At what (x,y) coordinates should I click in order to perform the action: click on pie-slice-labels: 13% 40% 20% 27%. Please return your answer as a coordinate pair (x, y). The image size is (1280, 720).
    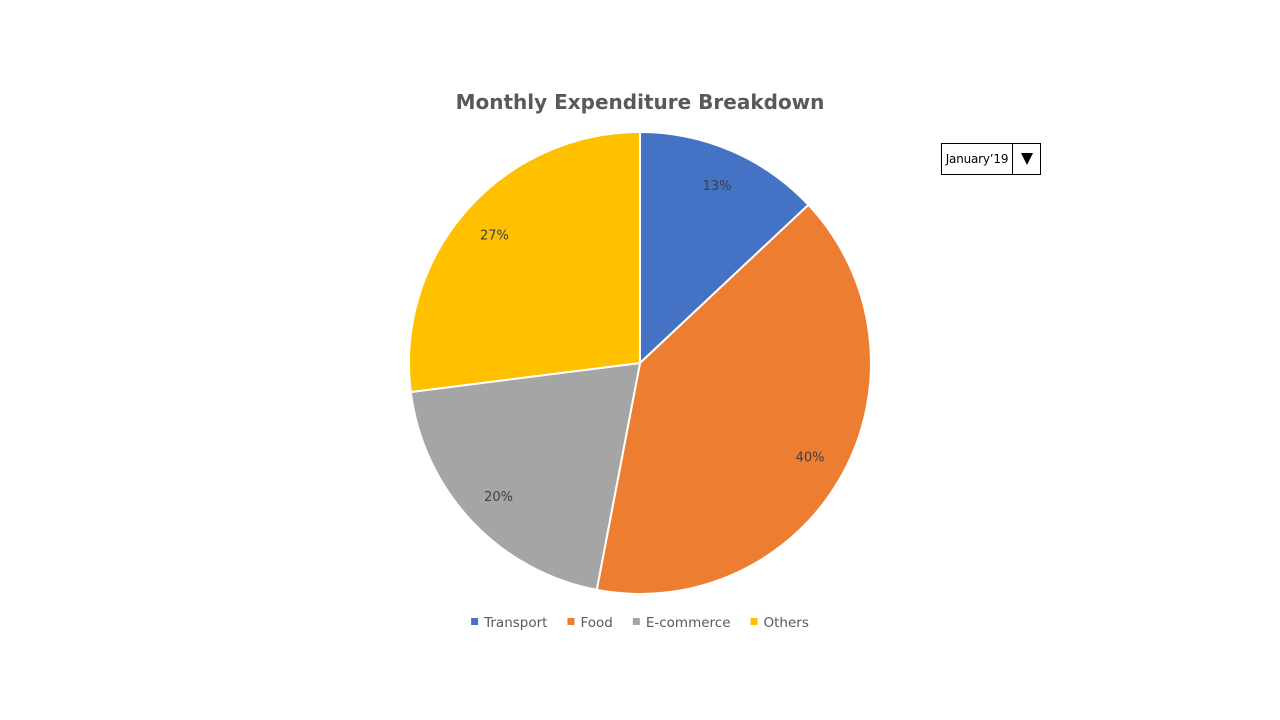
    Looking at the image, I should click on (652, 342).